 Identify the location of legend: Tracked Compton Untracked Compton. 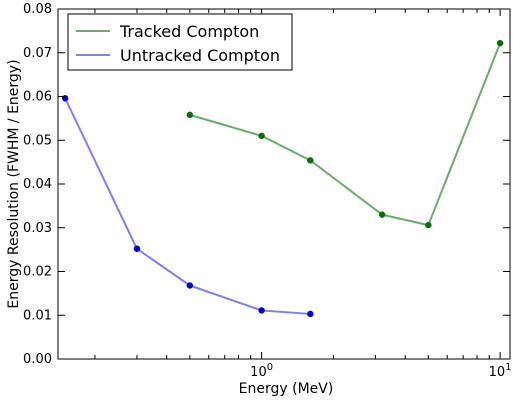
(180, 42).